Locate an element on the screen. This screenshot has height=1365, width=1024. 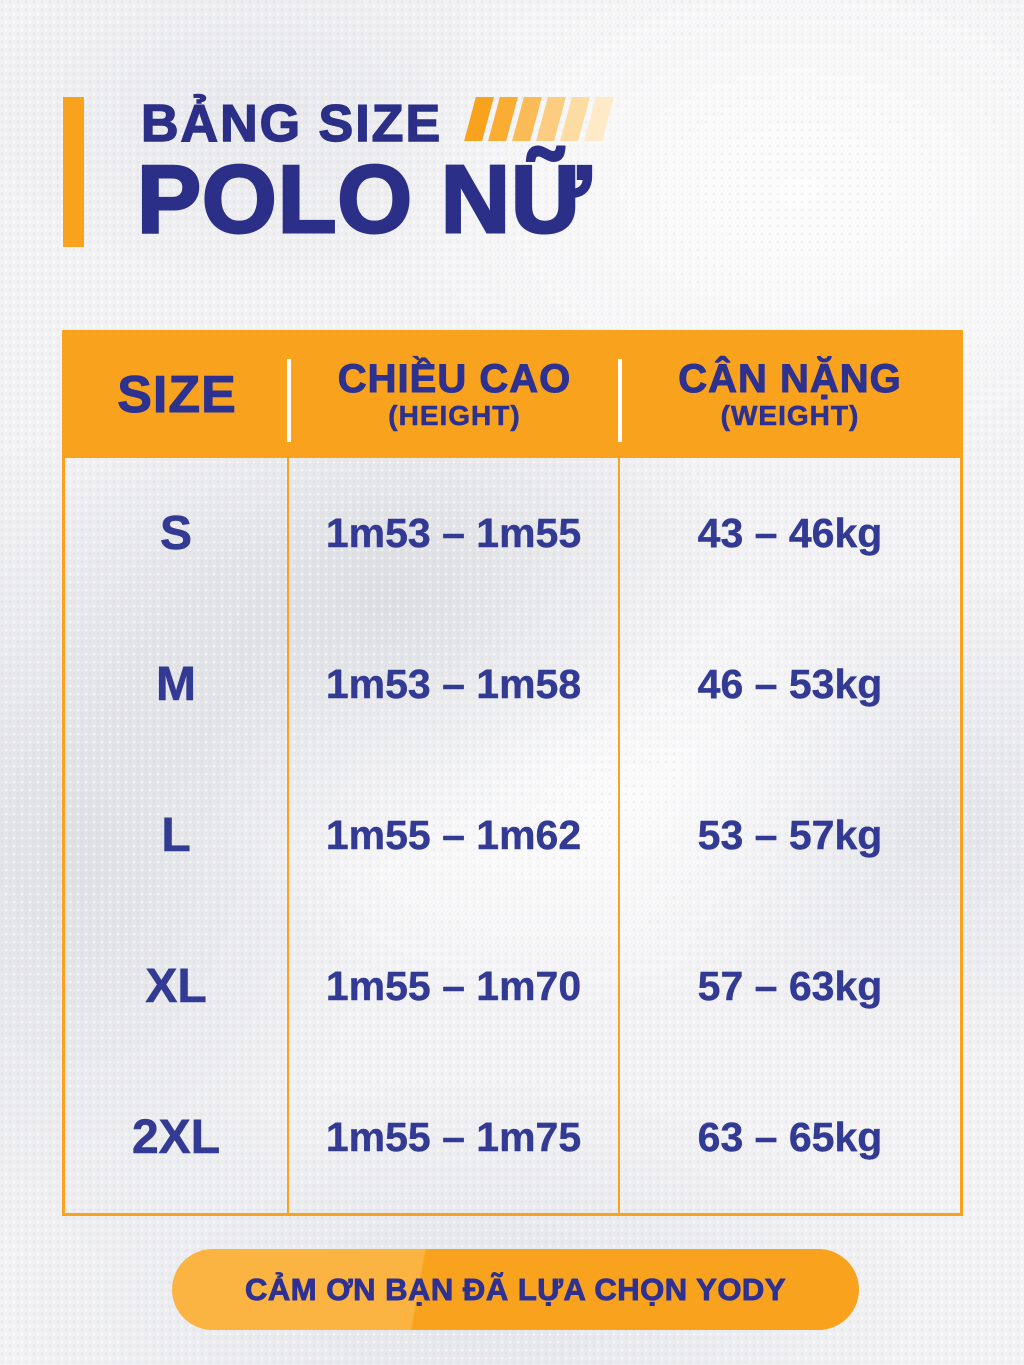
column-header-label: CÂN NẶNG is located at coordinates (790, 379).